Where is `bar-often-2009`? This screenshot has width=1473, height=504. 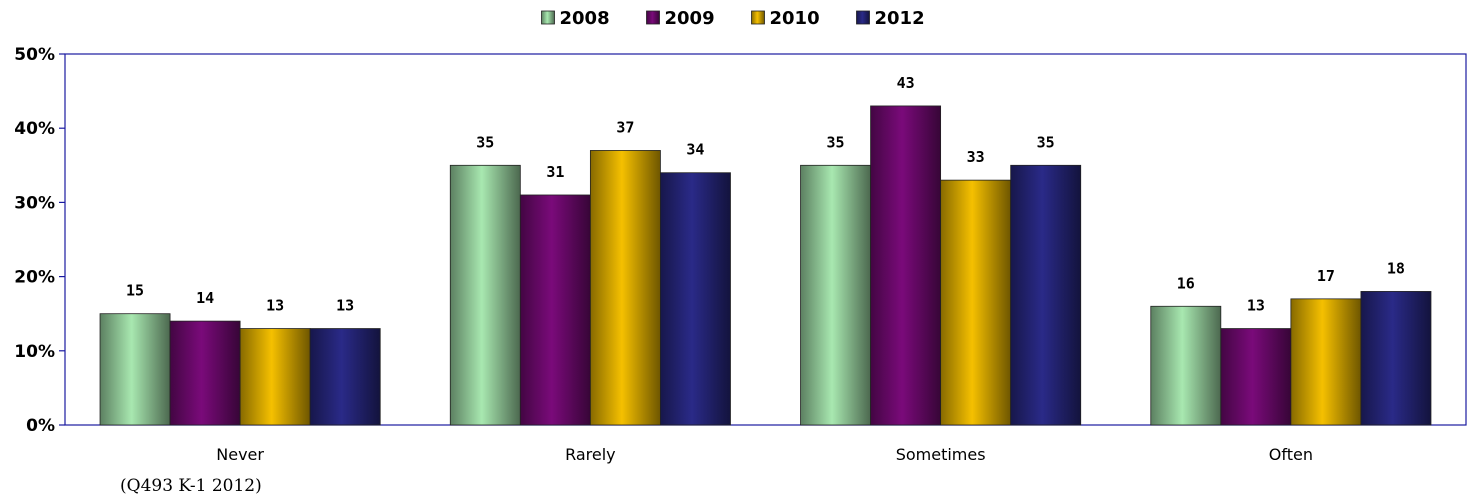
bar-often-2009 is located at coordinates (1256, 377).